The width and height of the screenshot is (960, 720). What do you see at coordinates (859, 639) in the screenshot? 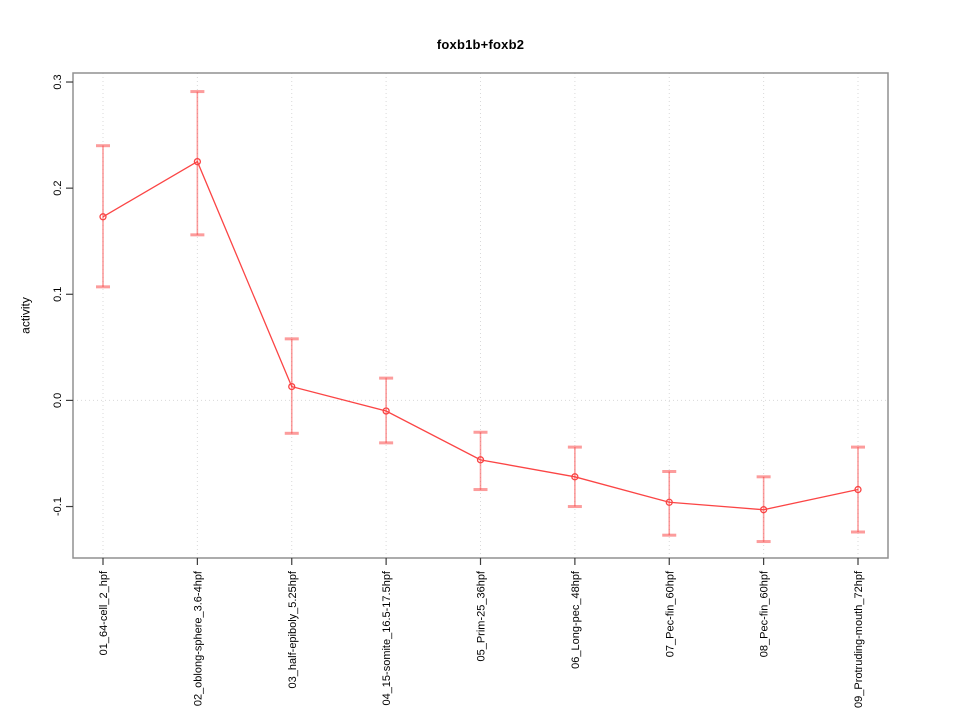
I see `x-tick-label: 09_Protruding-mouth_72hpf` at bounding box center [859, 639].